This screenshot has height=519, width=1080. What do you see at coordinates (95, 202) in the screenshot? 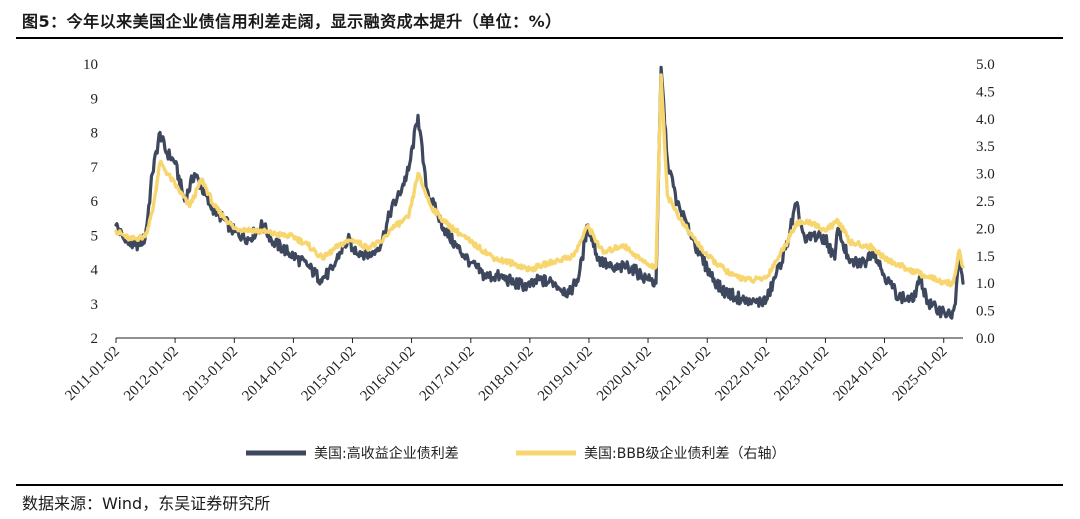
I see `left-tick-label: 6` at bounding box center [95, 202].